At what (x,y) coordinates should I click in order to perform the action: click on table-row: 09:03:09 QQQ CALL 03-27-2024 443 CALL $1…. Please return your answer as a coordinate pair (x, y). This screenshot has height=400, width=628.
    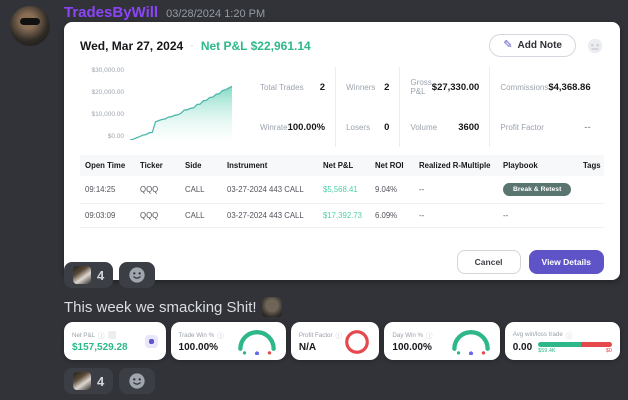
    Looking at the image, I should click on (342, 215).